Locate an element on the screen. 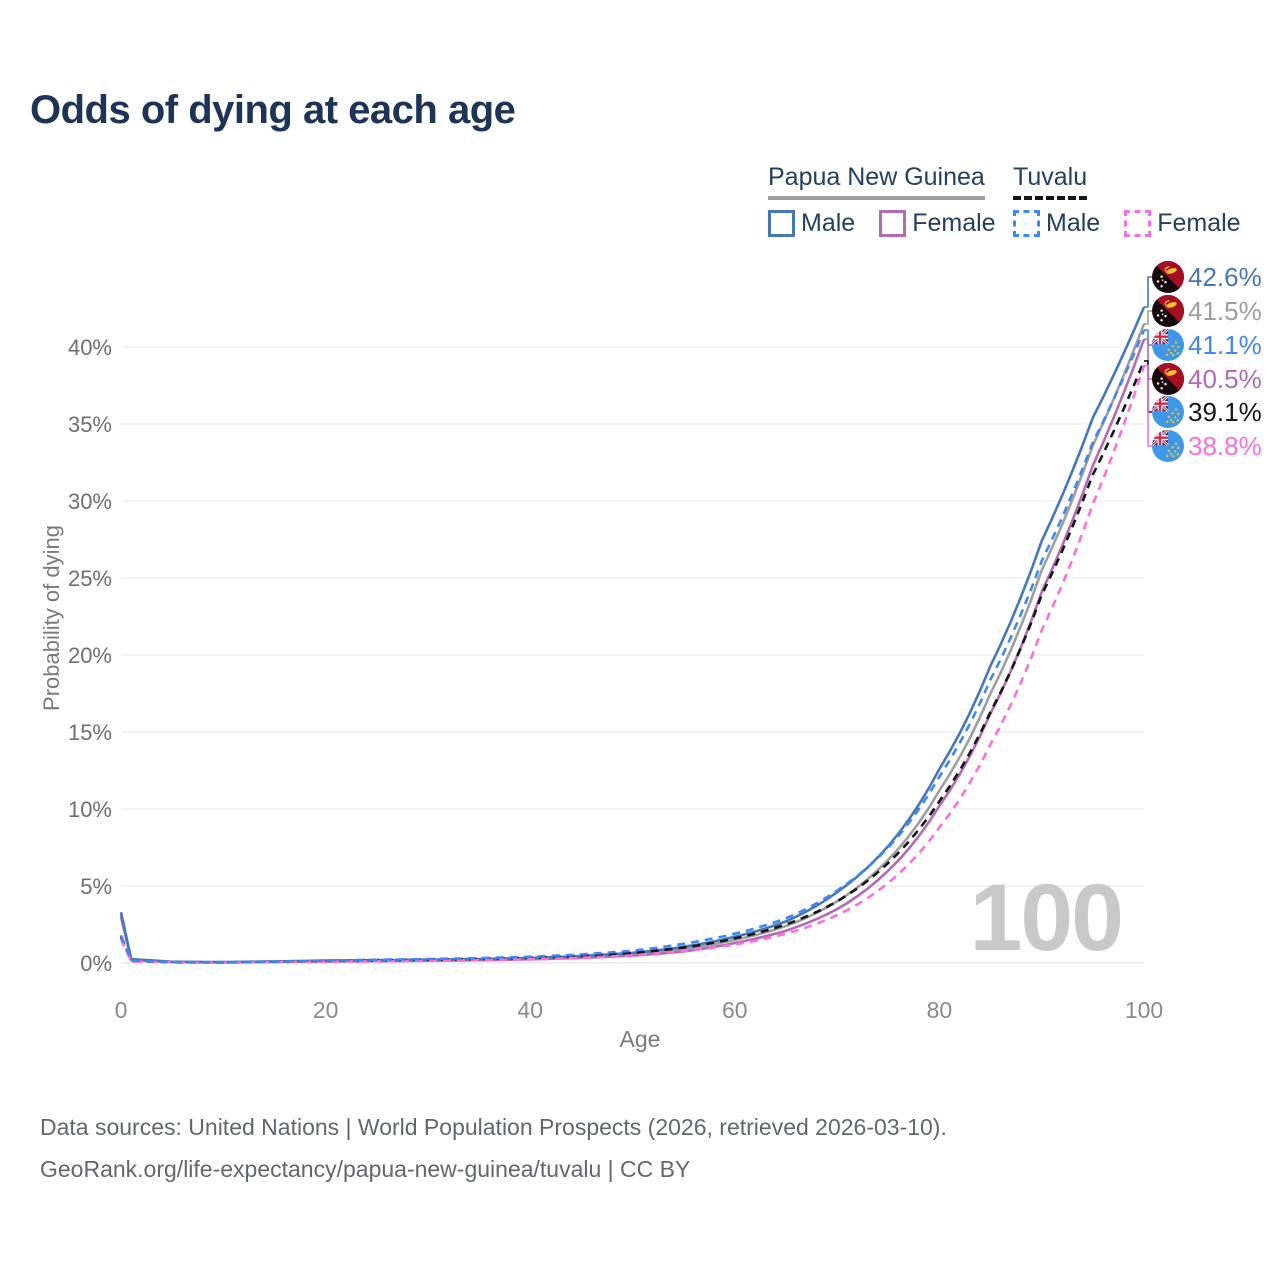  legend-item-tuvalu-female: Female is located at coordinates (1182, 223).